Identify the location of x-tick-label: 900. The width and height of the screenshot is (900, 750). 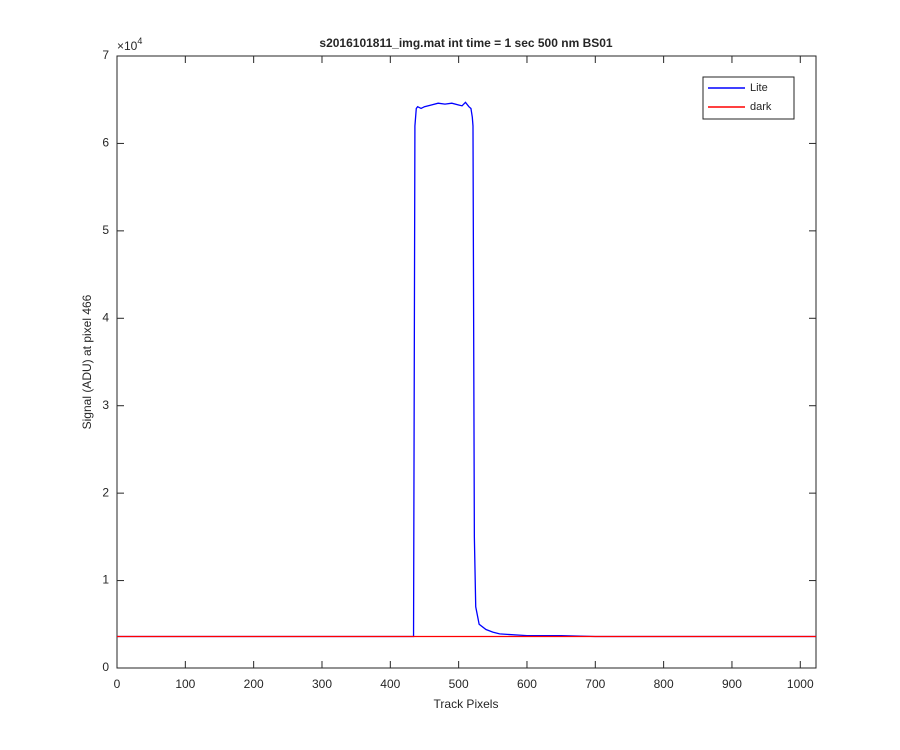
(732, 684).